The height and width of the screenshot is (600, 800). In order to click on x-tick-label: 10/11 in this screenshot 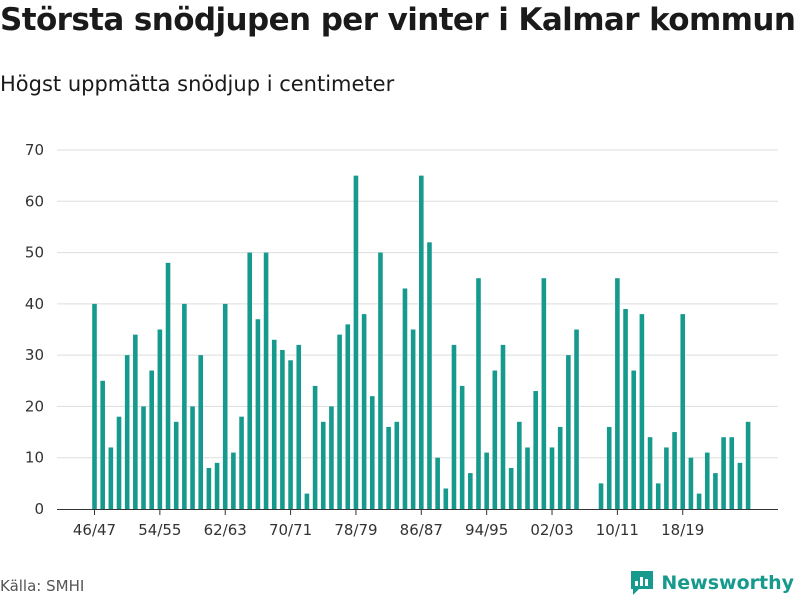, I will do `click(617, 530)`.